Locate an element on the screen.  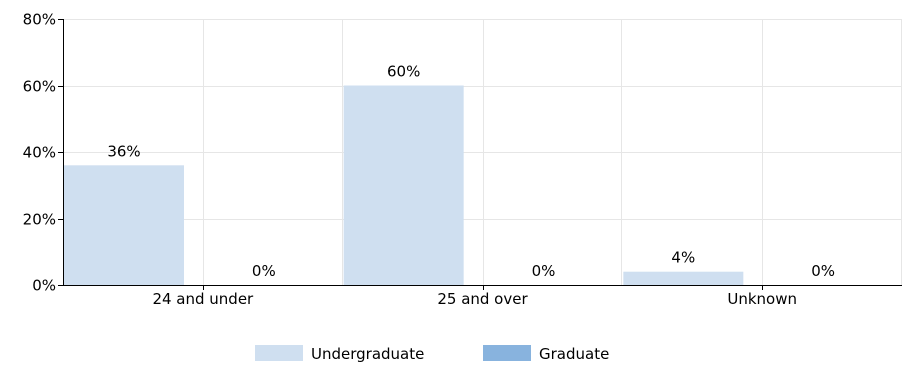
y-tick-label: 20% is located at coordinates (39, 220).